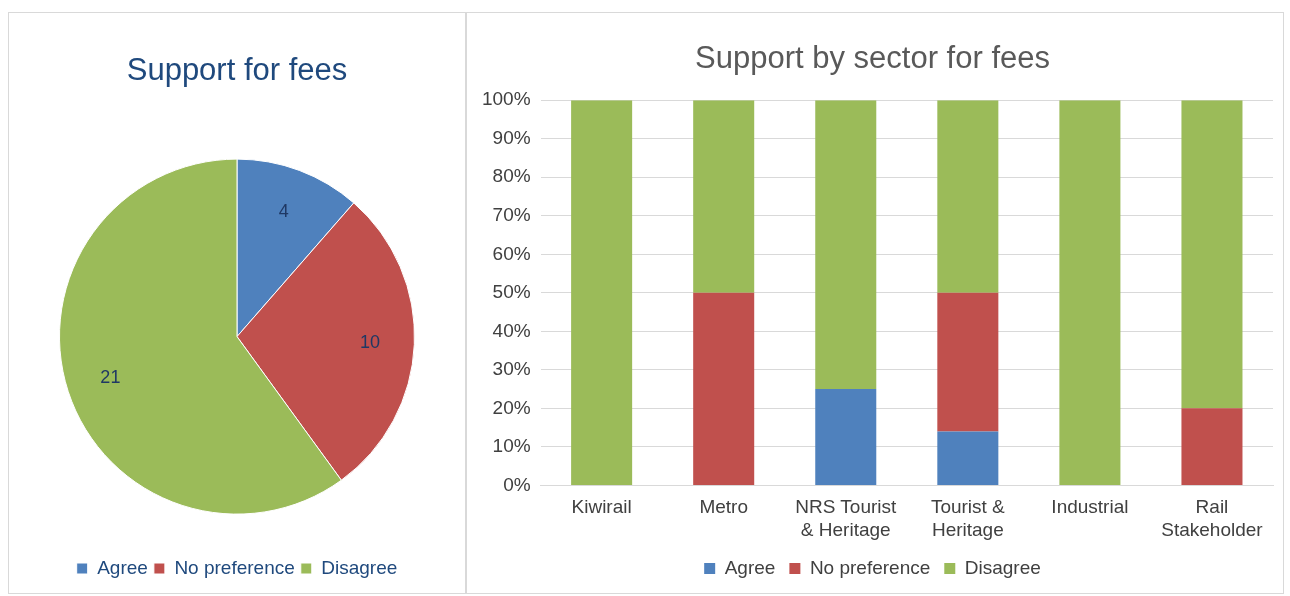 Image resolution: width=1290 pixels, height=596 pixels. What do you see at coordinates (511, 253) in the screenshot?
I see `y-tick-label: 60%` at bounding box center [511, 253].